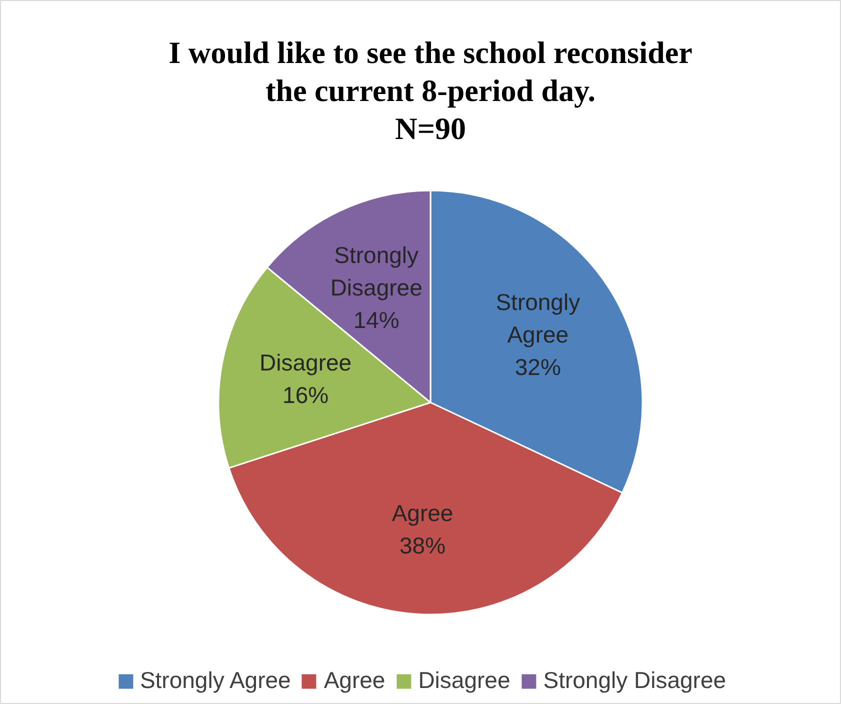 Image resolution: width=841 pixels, height=704 pixels. I want to click on legend-label: Strongly Disagree, so click(634, 680).